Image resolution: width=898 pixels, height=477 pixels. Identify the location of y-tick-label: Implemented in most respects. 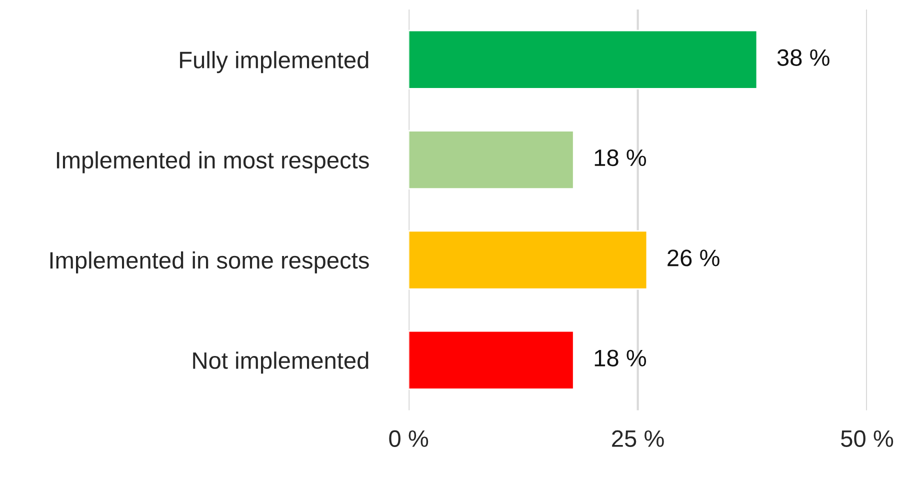
(212, 162).